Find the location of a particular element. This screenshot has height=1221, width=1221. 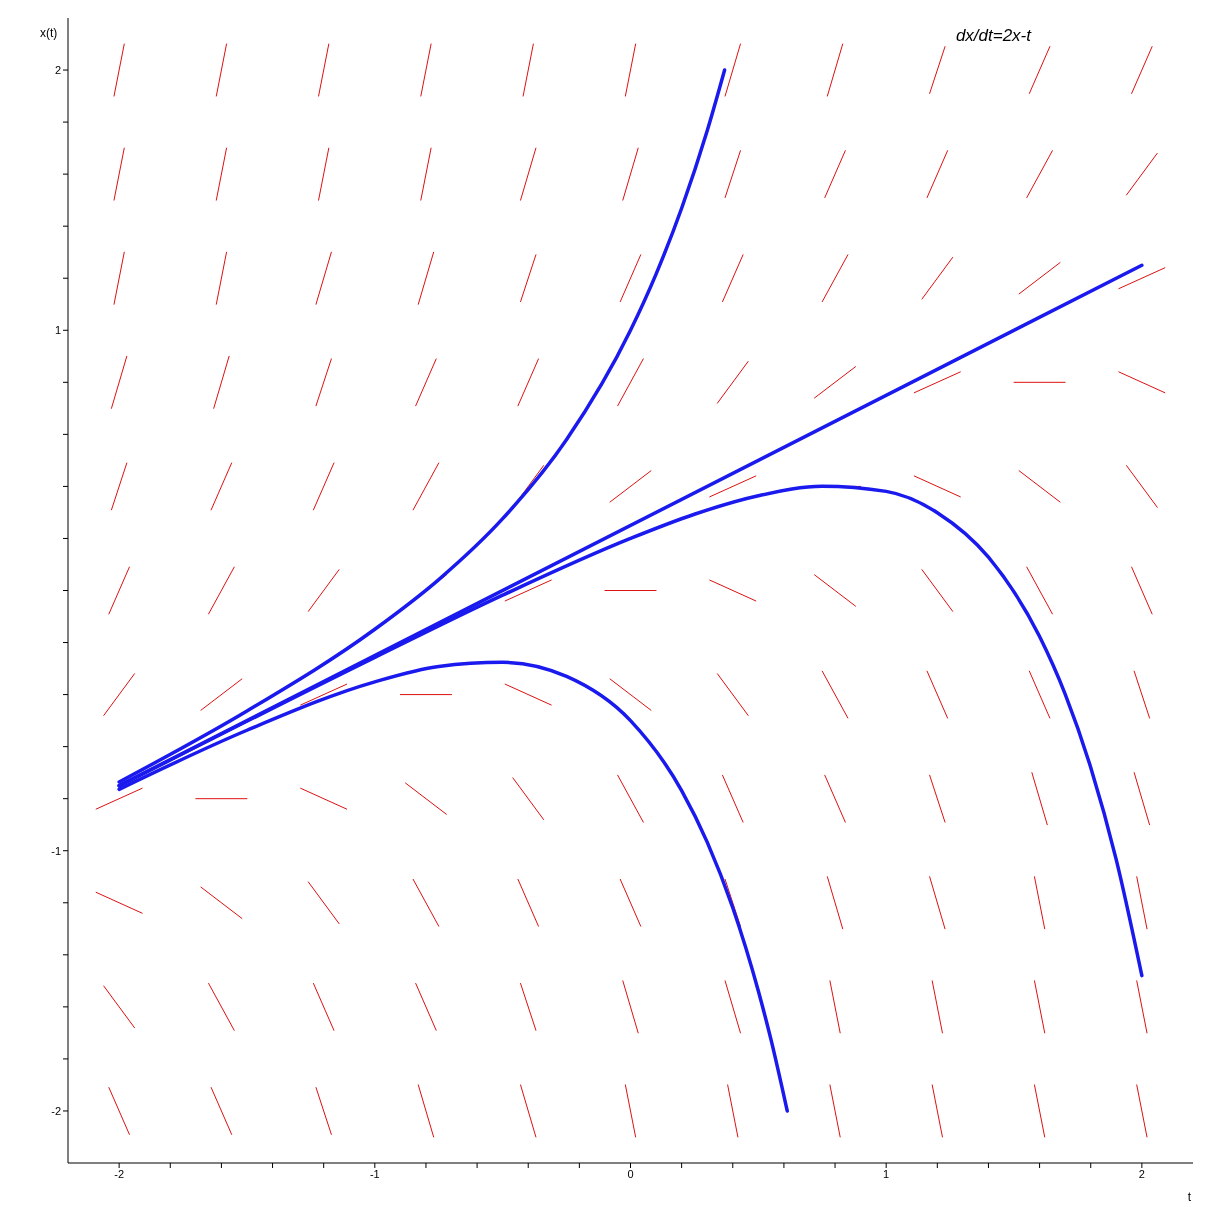

y-axis-title: x(t) is located at coordinates (49, 32).